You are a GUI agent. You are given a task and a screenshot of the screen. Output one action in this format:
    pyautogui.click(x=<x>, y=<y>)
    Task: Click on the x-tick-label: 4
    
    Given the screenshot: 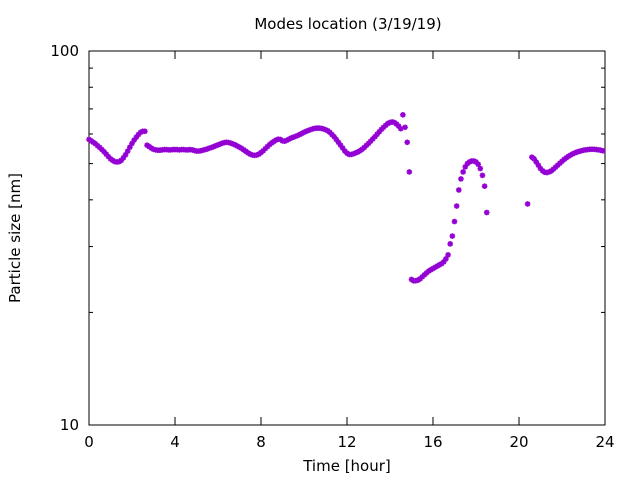 What is the action you would take?
    pyautogui.click(x=175, y=442)
    